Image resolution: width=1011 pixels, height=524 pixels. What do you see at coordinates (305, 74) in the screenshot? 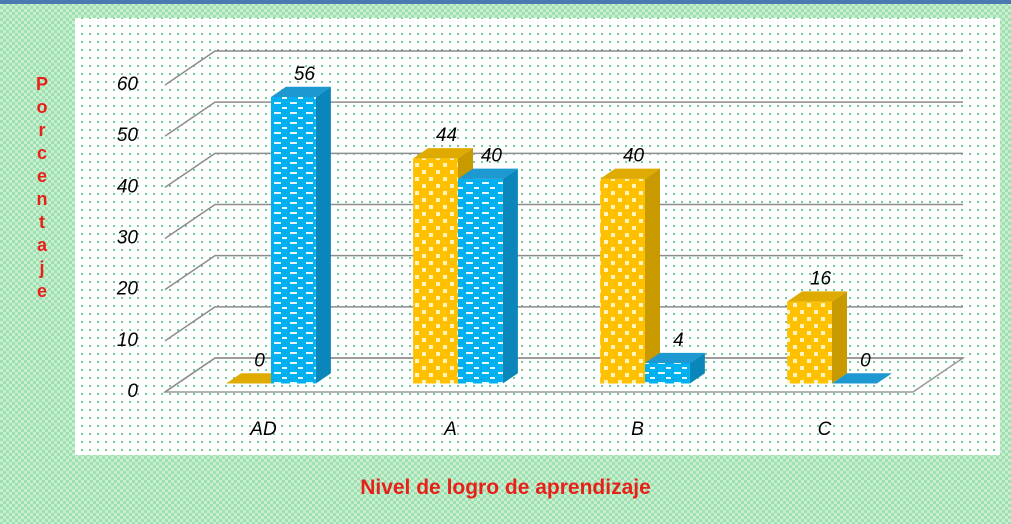
I see `data-label: 56` at bounding box center [305, 74].